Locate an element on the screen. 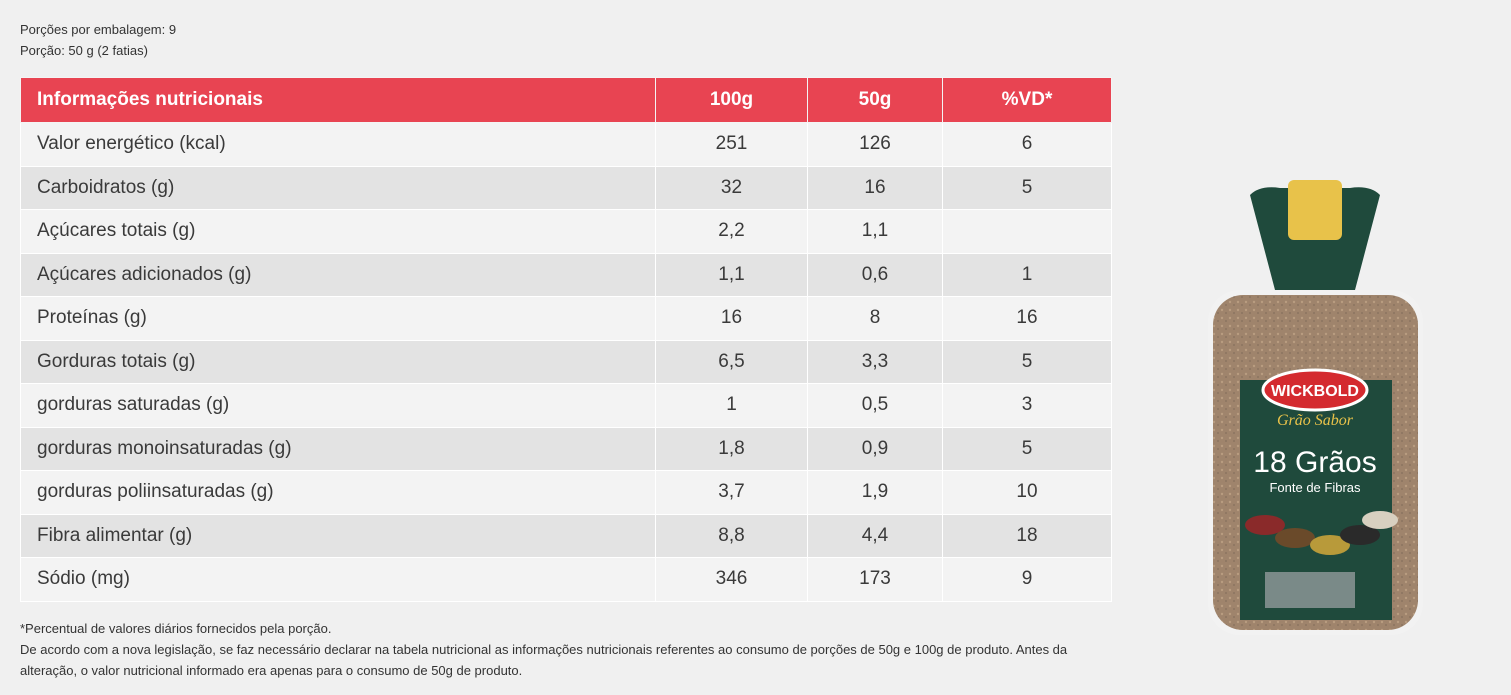 The width and height of the screenshot is (1511, 695). nutrient-name: Açúcares adicionados (g) is located at coordinates (338, 274).